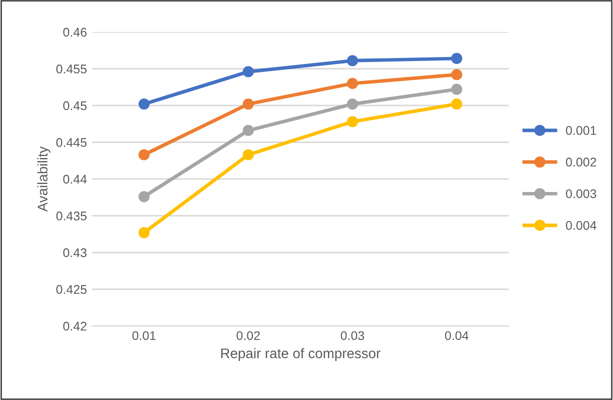 The image size is (613, 400). I want to click on y-tick-label: 0.455, so click(71, 69).